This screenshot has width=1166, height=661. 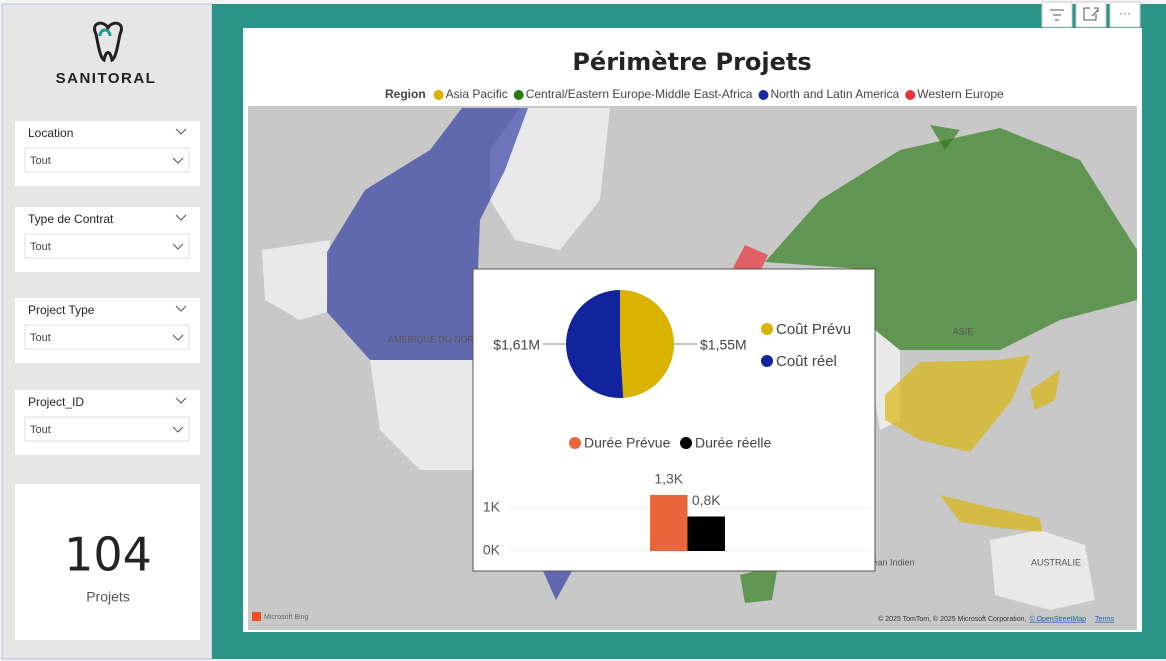 I want to click on legend-title: Region, so click(x=405, y=94).